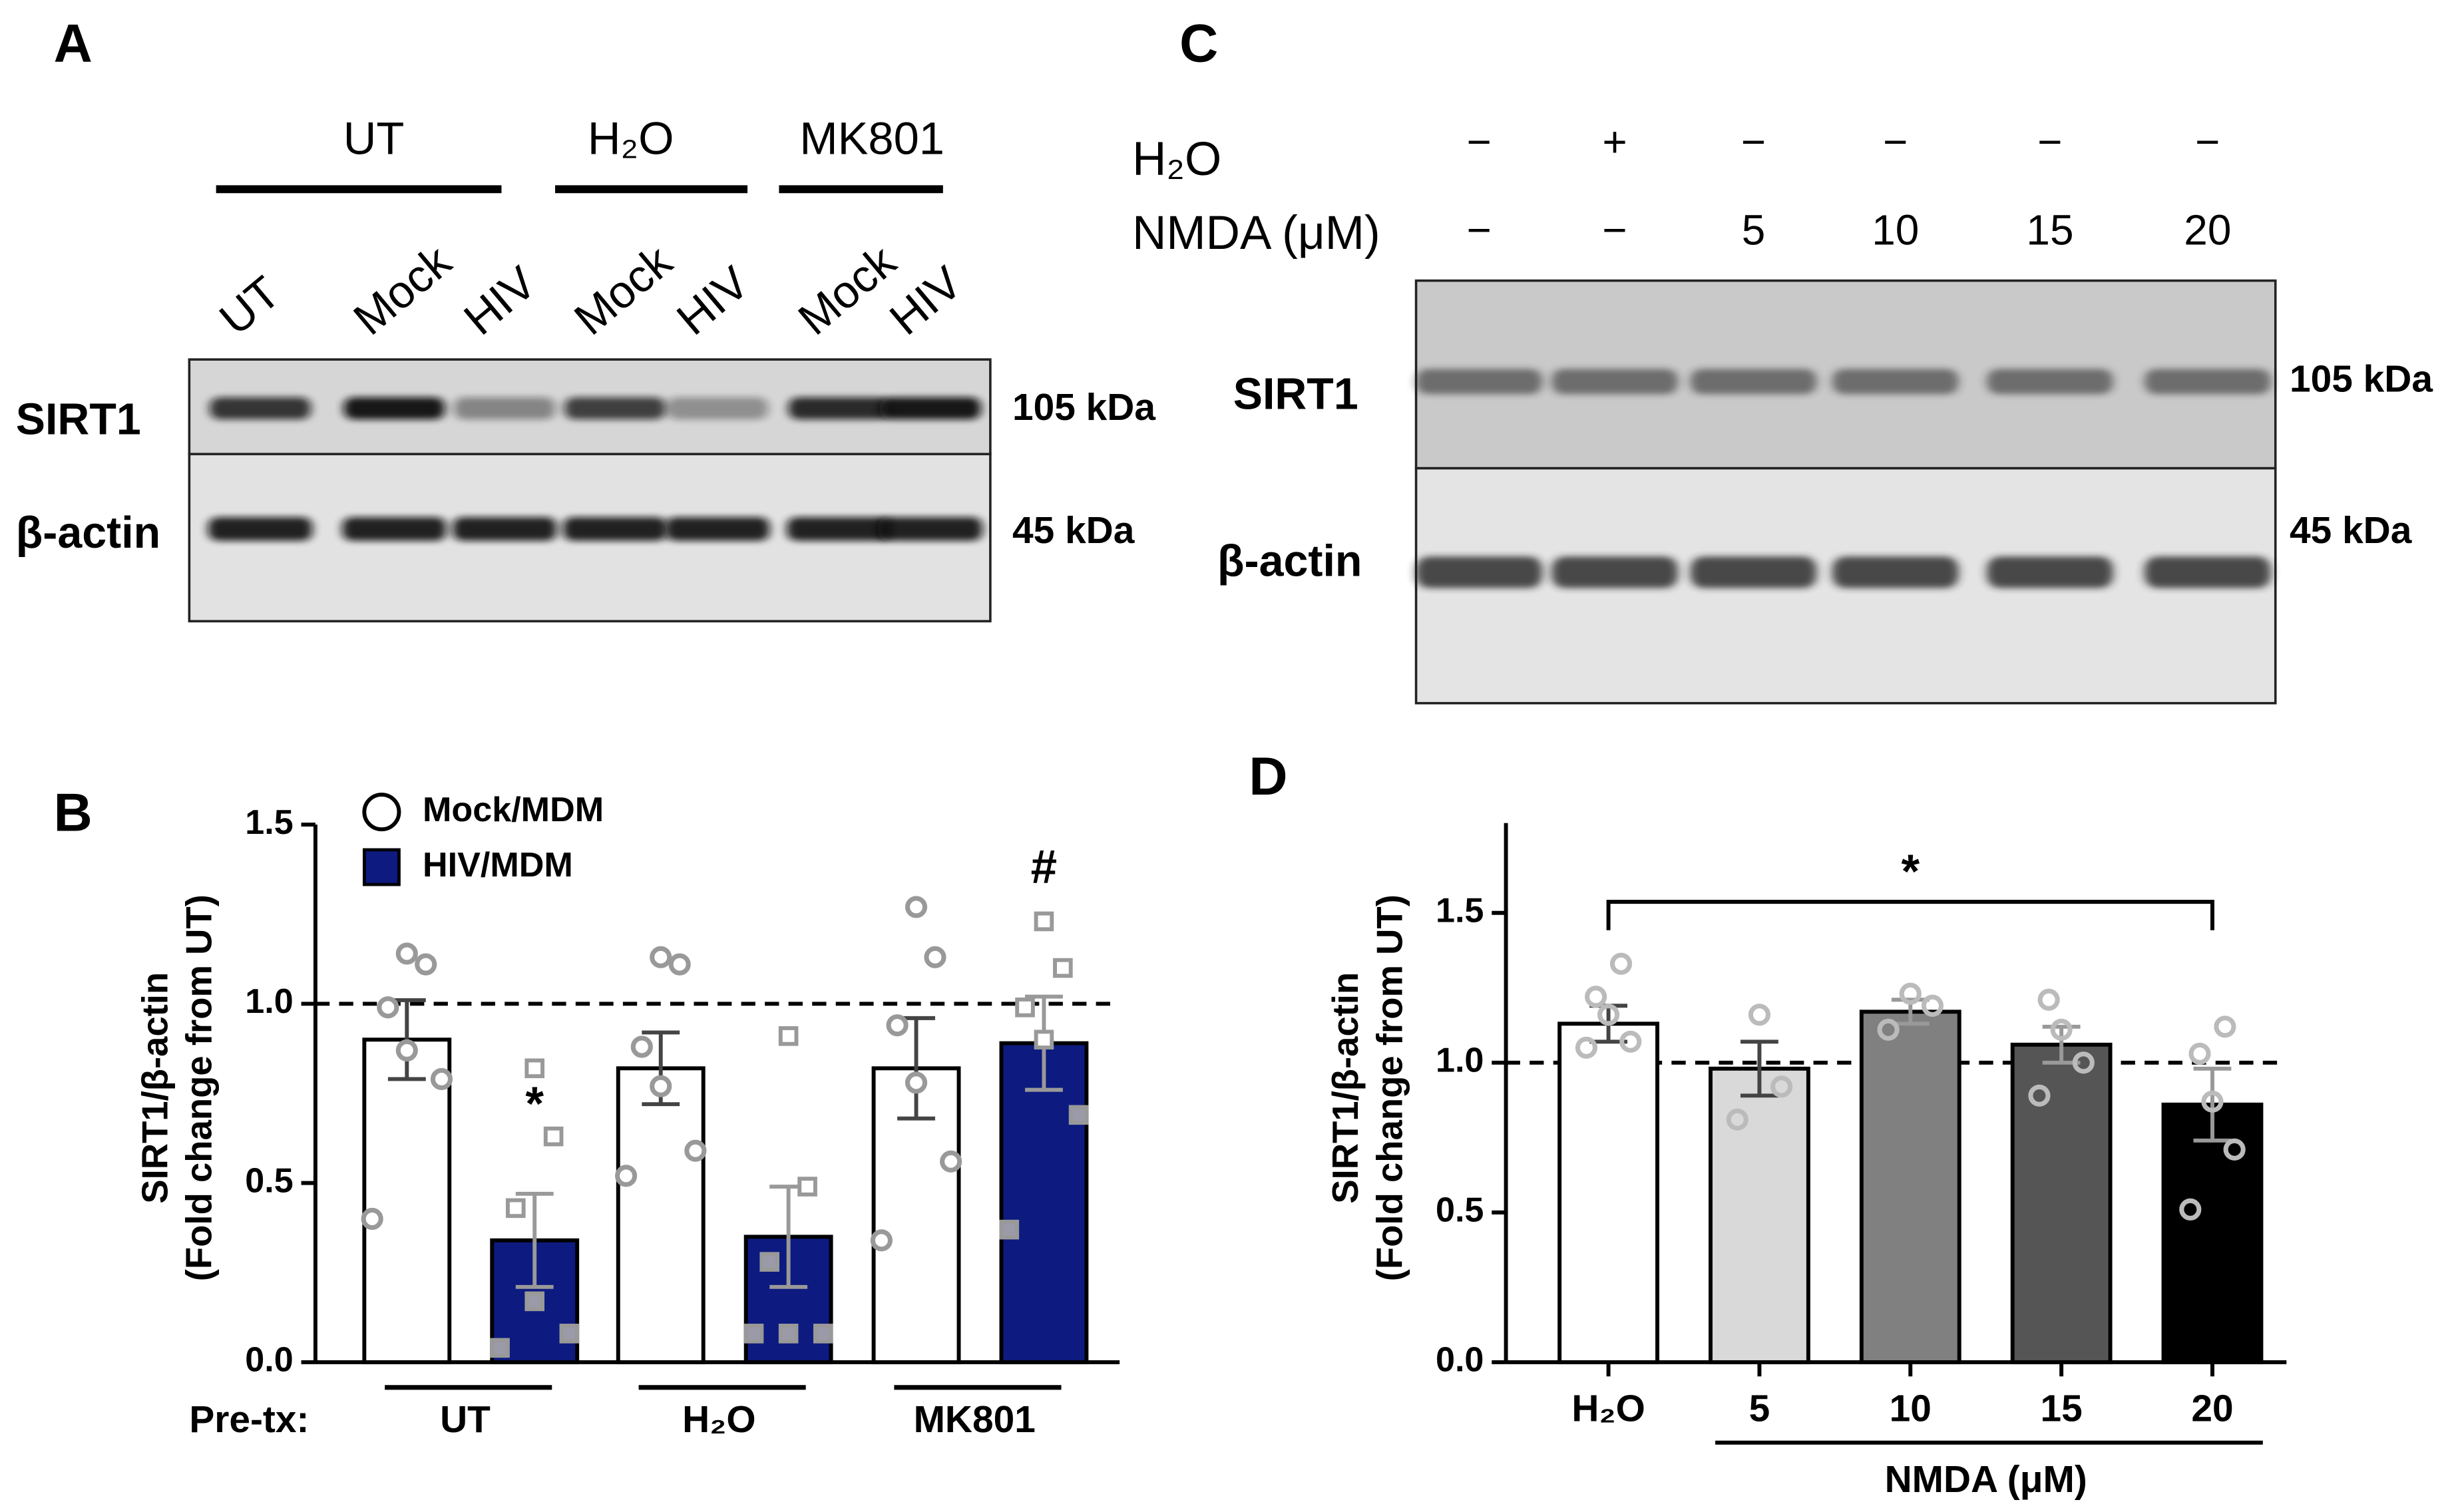  I want to click on condition-value: 15, so click(2050, 230).